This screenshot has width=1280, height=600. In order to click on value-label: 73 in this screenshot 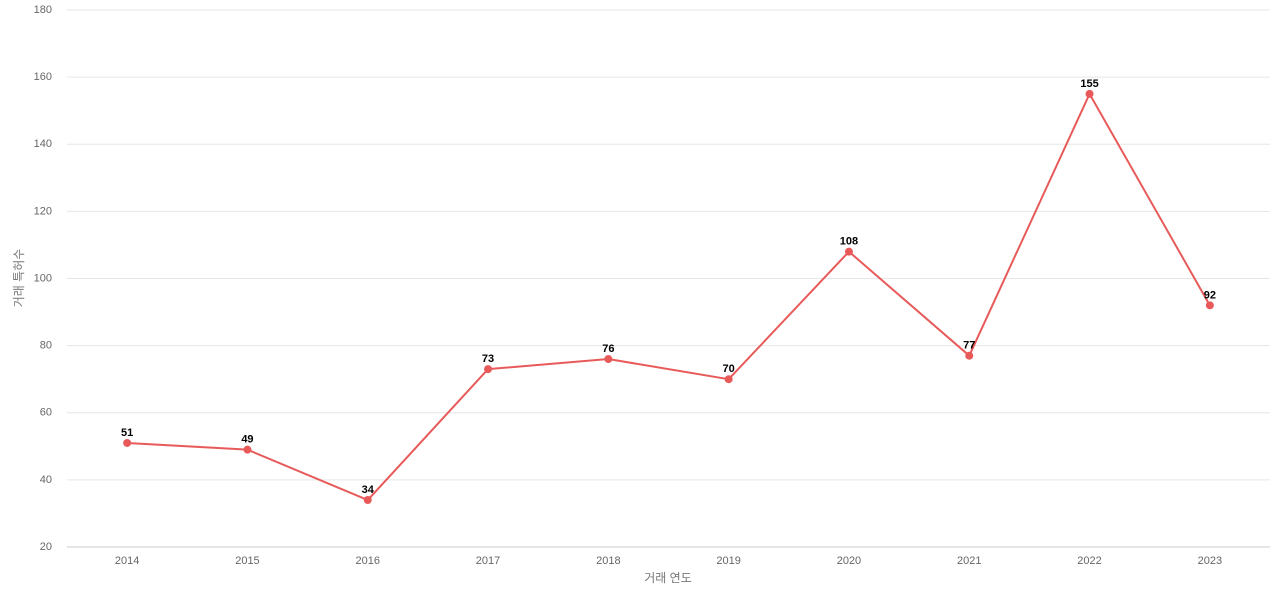, I will do `click(488, 359)`.